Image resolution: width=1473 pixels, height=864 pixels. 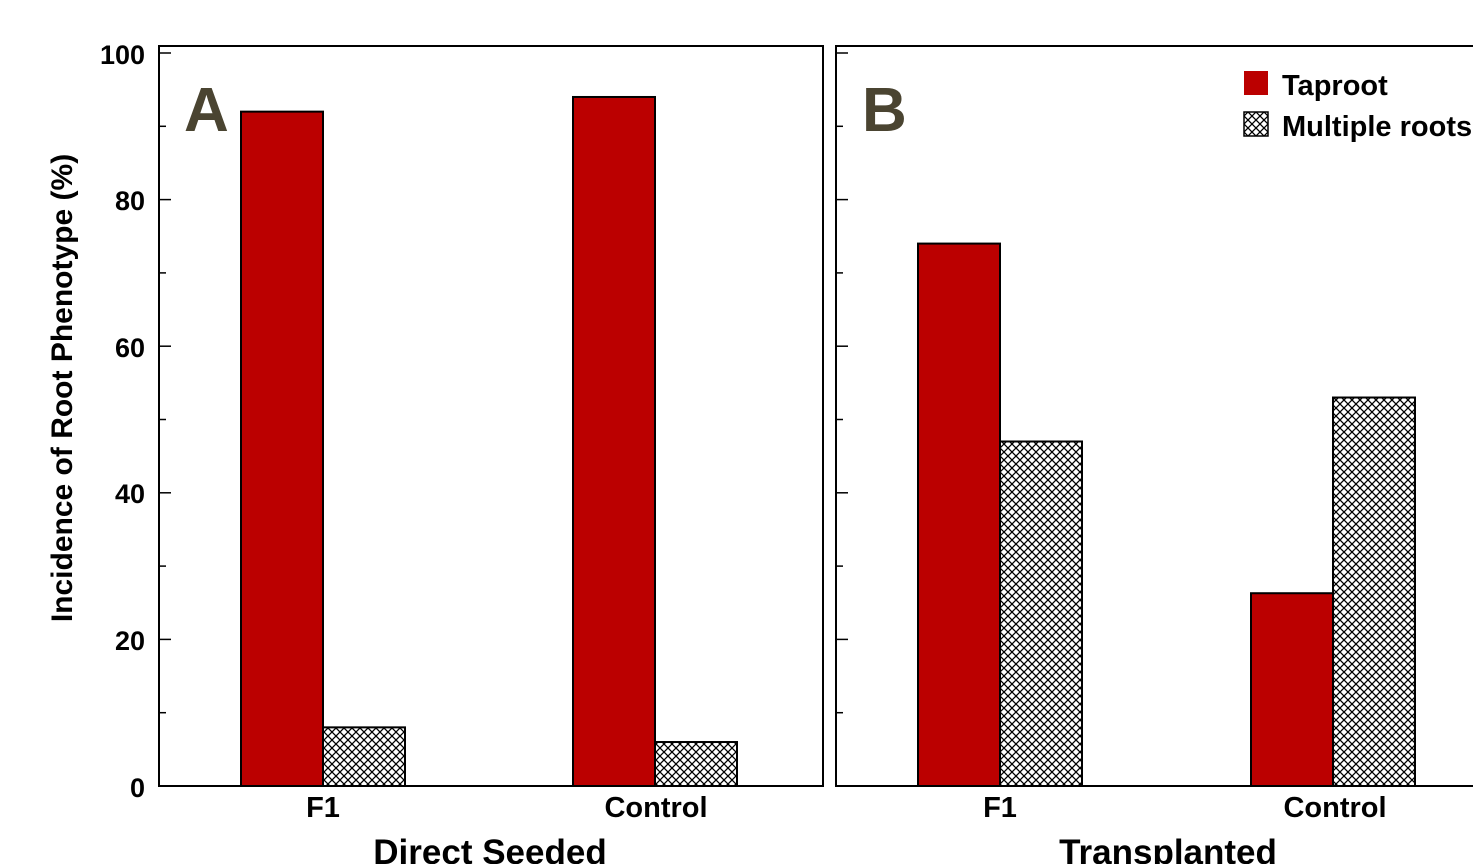 What do you see at coordinates (130, 494) in the screenshot?
I see `y-tick-label: 40` at bounding box center [130, 494].